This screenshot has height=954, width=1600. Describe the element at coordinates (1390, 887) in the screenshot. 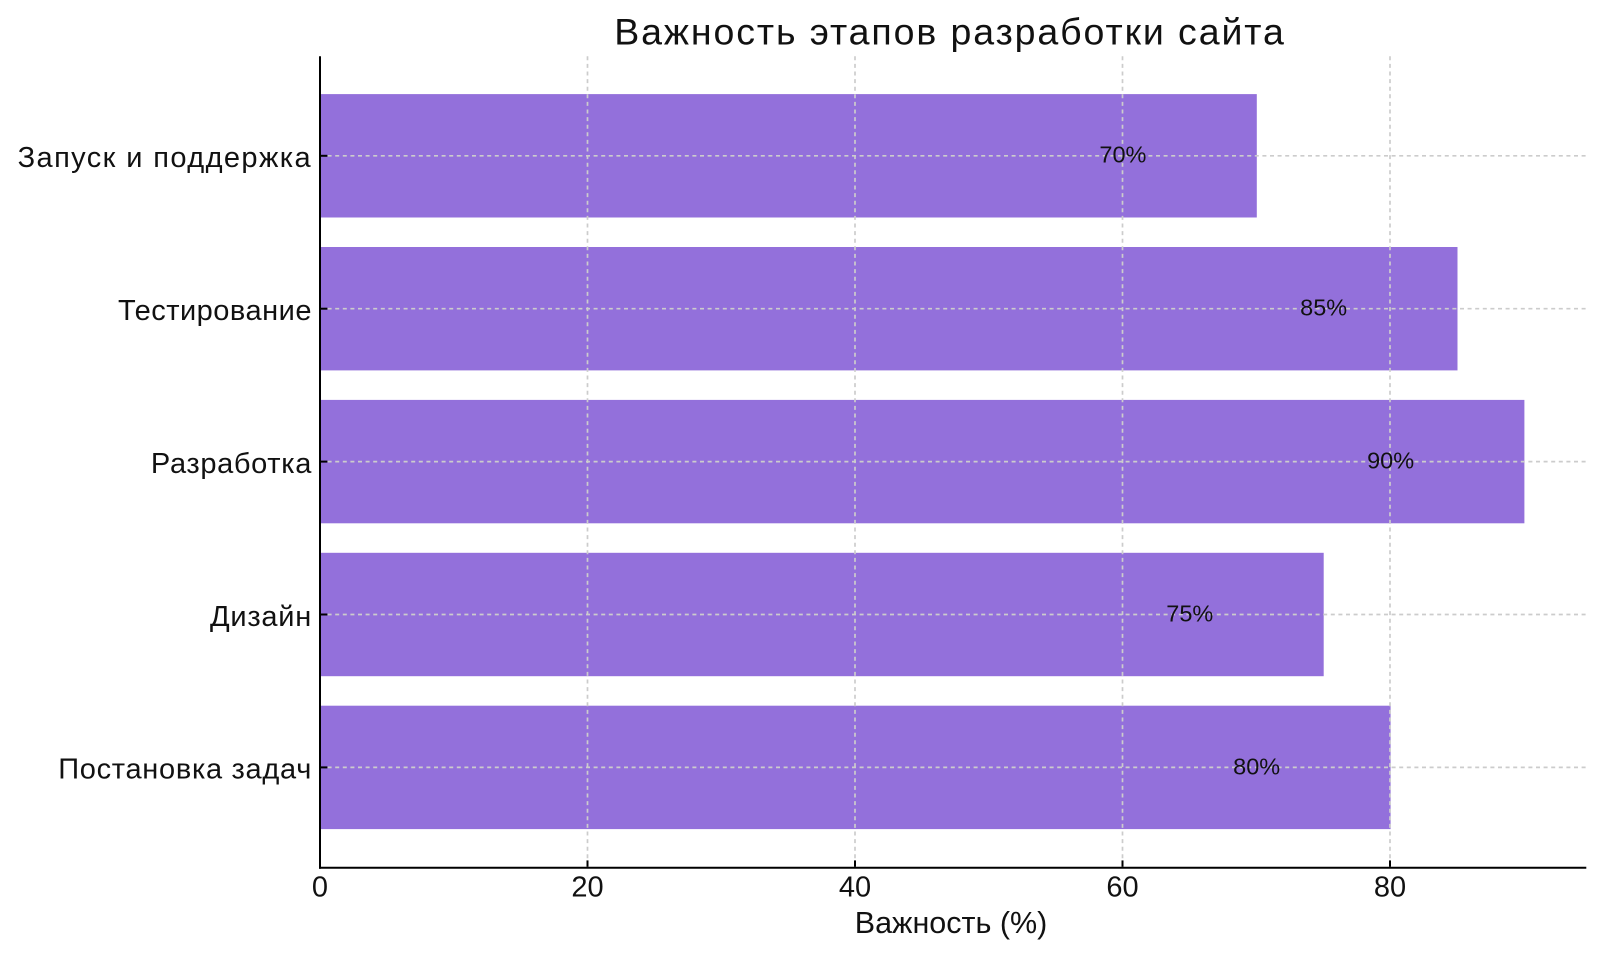

I see `svg-text: 80` at that location.